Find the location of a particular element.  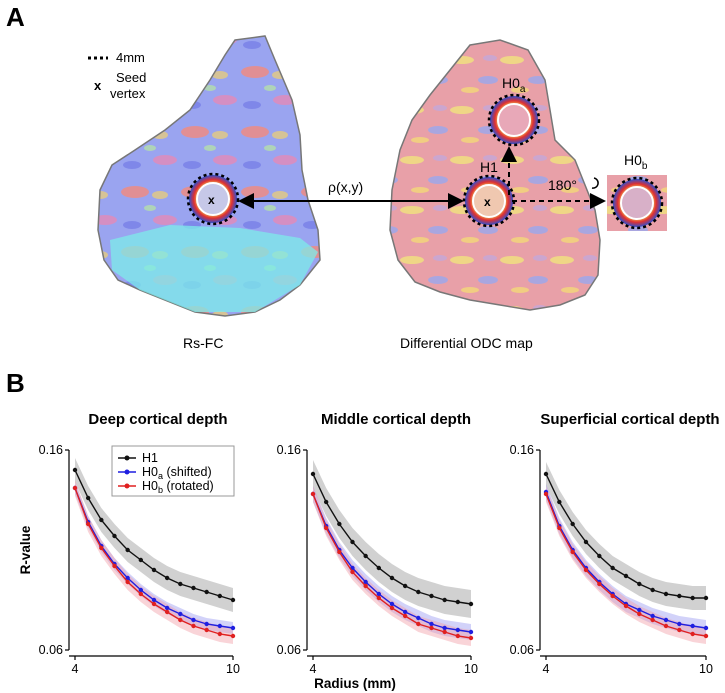

differential-odc-map is located at coordinates (495, 175).